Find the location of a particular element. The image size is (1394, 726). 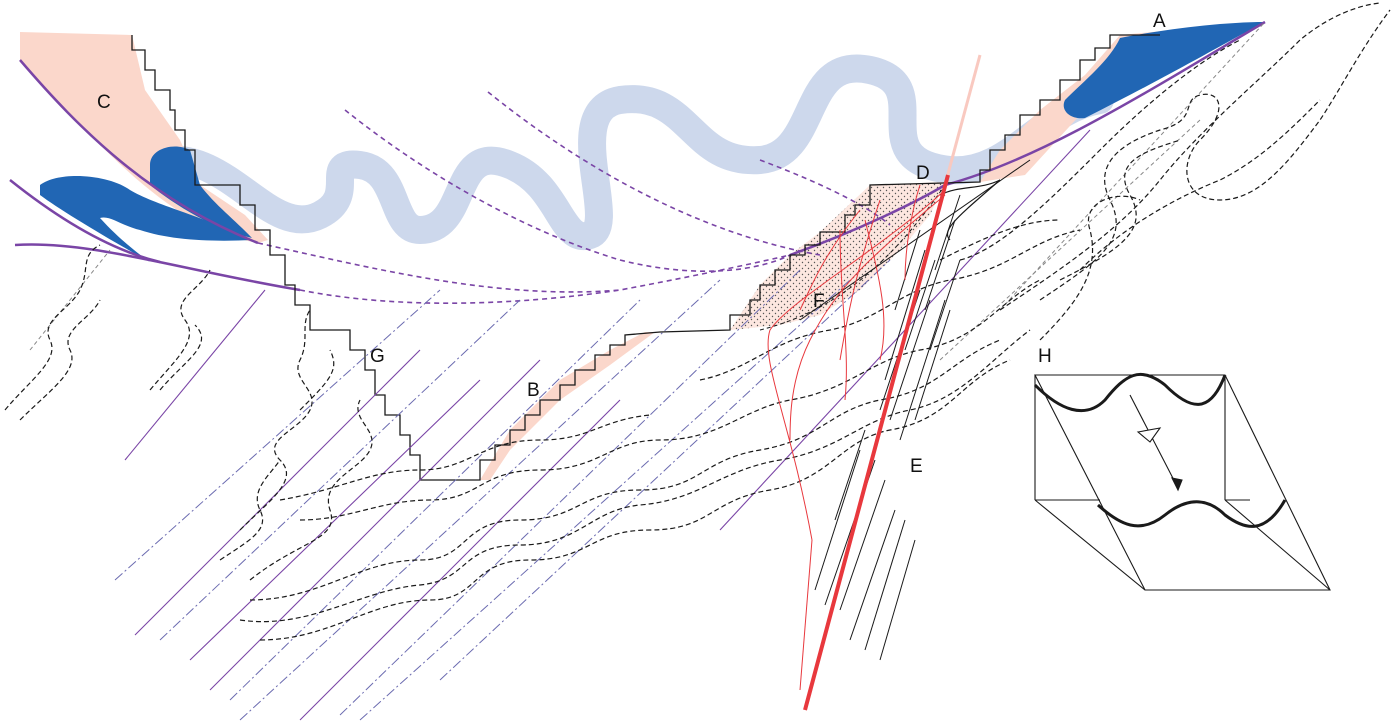

salmon-wedge-a is located at coordinates (1120, 102).